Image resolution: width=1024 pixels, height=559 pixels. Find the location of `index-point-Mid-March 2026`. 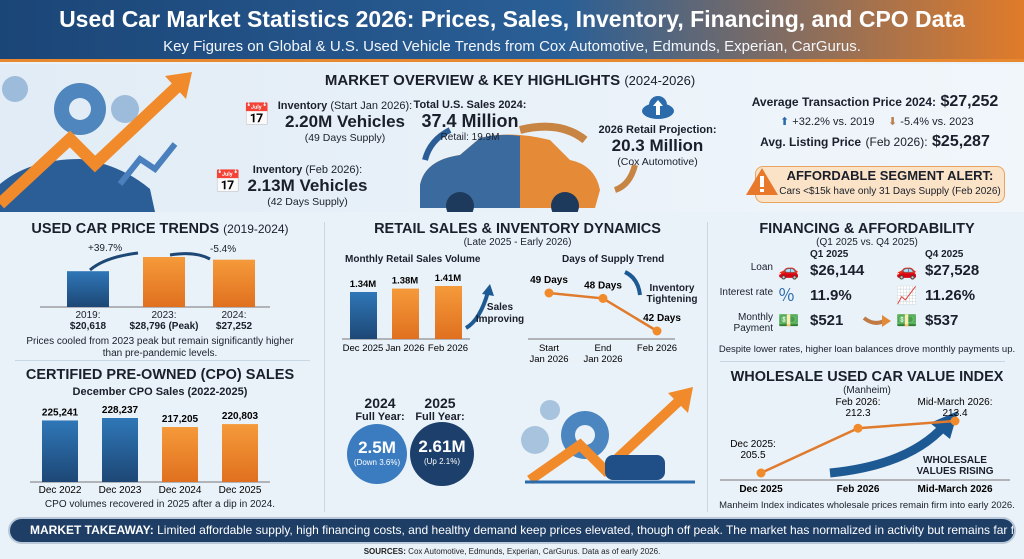

index-point-Mid-March 2026 is located at coordinates (955, 421).